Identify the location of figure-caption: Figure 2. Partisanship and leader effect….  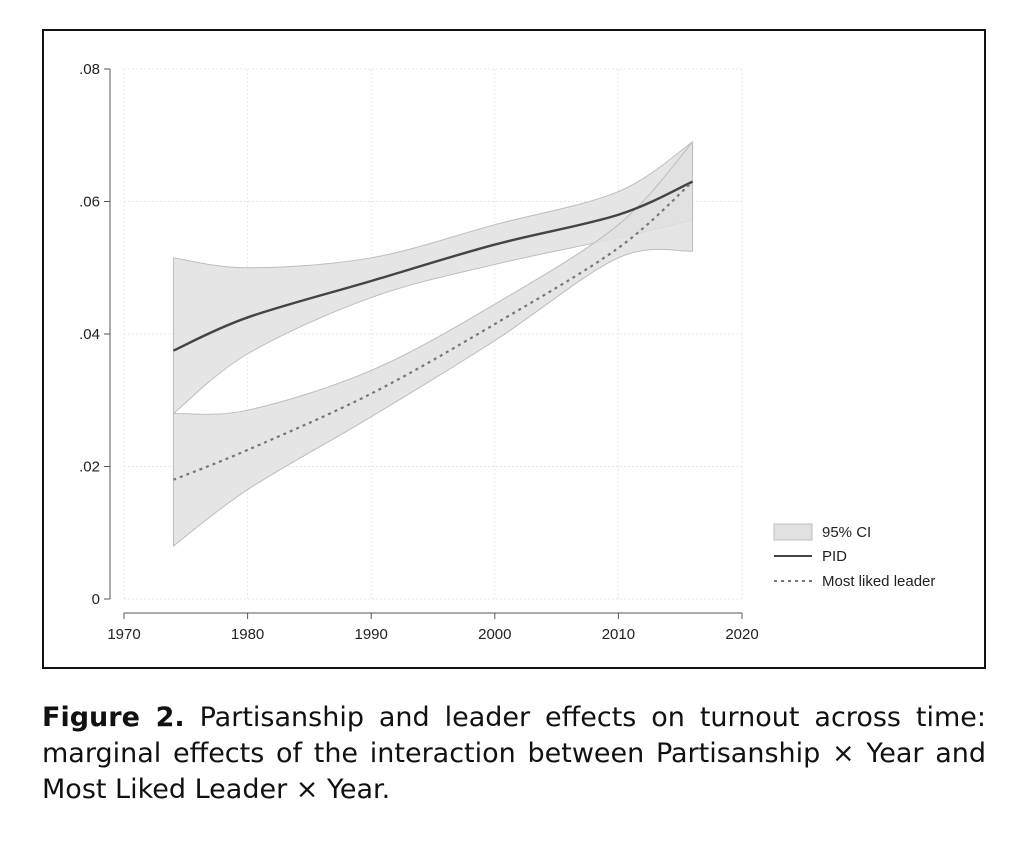
(514, 754).